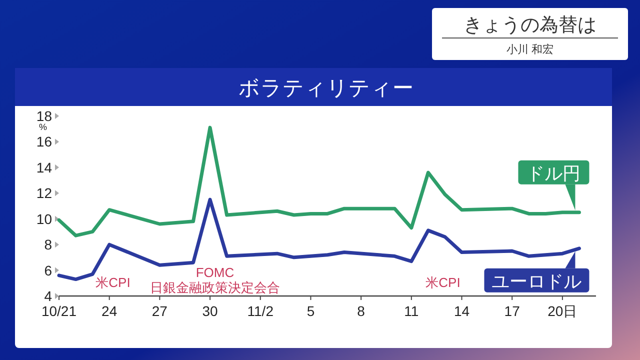  Describe the element at coordinates (48, 244) in the screenshot. I see `y-tick-label: 8` at that location.